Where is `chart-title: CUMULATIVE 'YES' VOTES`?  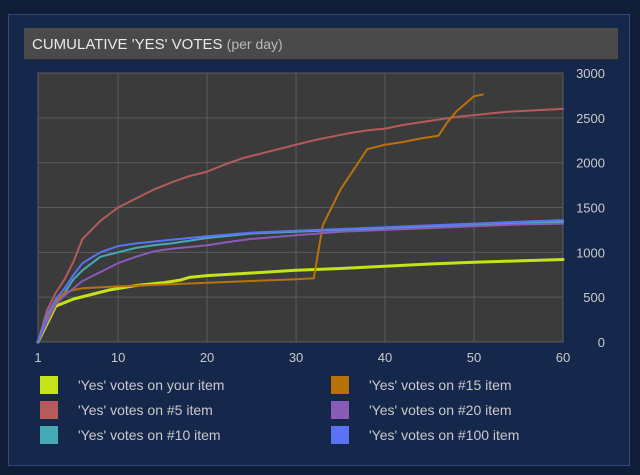
chart-title: CUMULATIVE 'YES' VOTES is located at coordinates (127, 44).